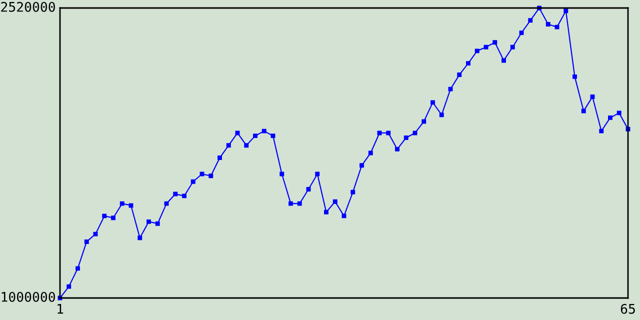  Describe the element at coordinates (627, 309) in the screenshot. I see `x-tick-label: 65` at that location.